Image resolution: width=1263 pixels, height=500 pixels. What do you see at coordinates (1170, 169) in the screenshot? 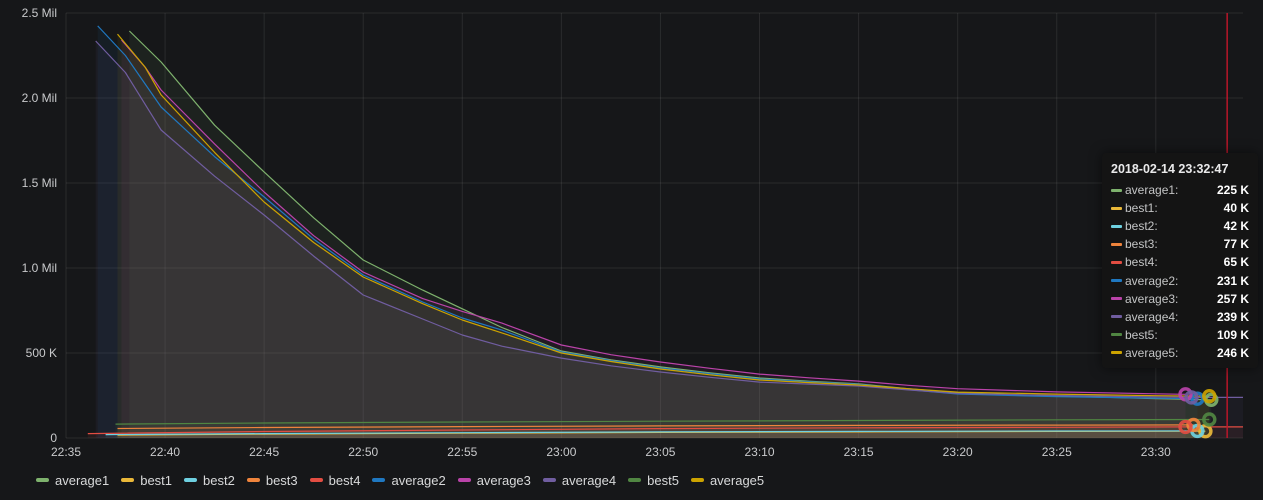
I see `tooltip-timestamp: 2018-02-14 23:32:47` at bounding box center [1170, 169].